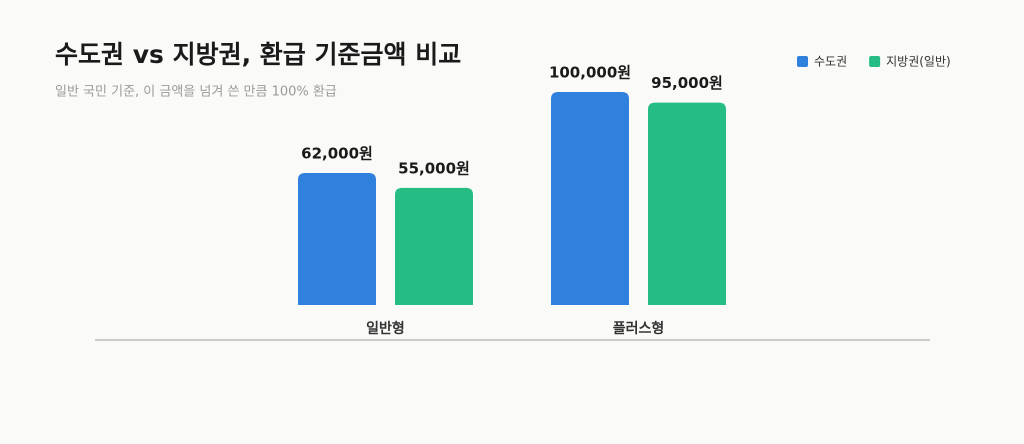  I want to click on value-label: 55,000원, so click(434, 168).